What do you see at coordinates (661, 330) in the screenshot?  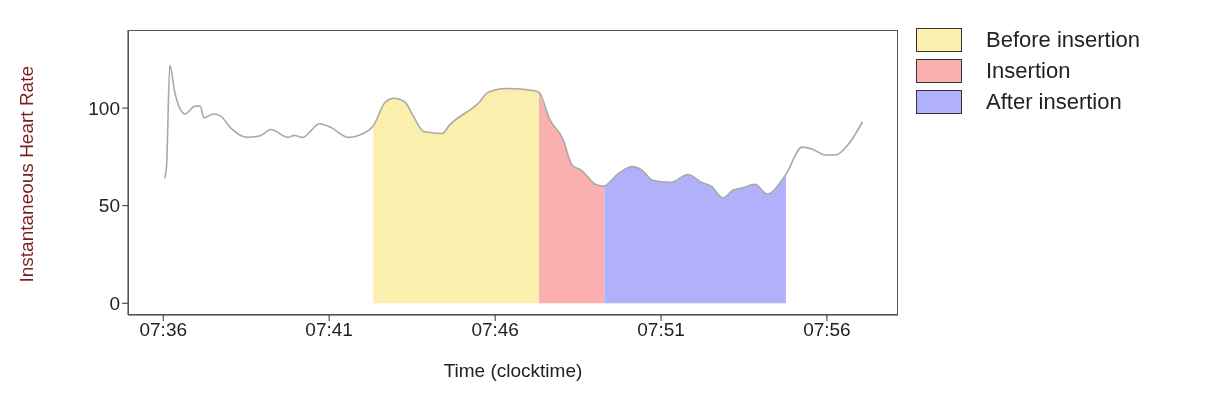 I see `x-tick-label: 07:51` at bounding box center [661, 330].